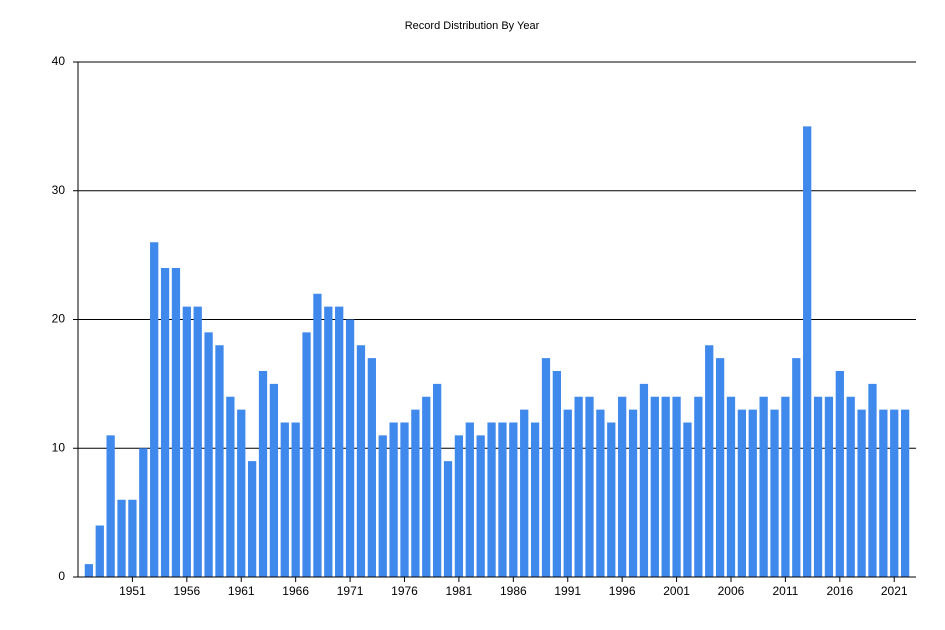  What do you see at coordinates (59, 447) in the screenshot?
I see `y-tick-label: 10` at bounding box center [59, 447].